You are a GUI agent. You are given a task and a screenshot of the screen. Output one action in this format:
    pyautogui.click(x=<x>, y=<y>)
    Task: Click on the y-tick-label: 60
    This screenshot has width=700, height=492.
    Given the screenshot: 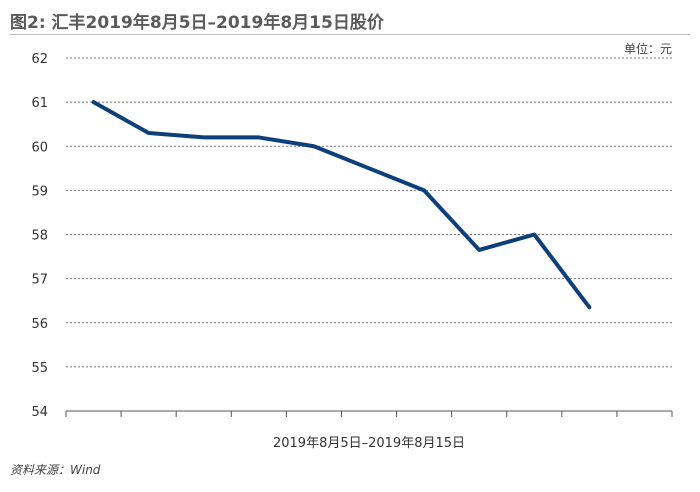 What is the action you would take?
    pyautogui.click(x=39, y=147)
    